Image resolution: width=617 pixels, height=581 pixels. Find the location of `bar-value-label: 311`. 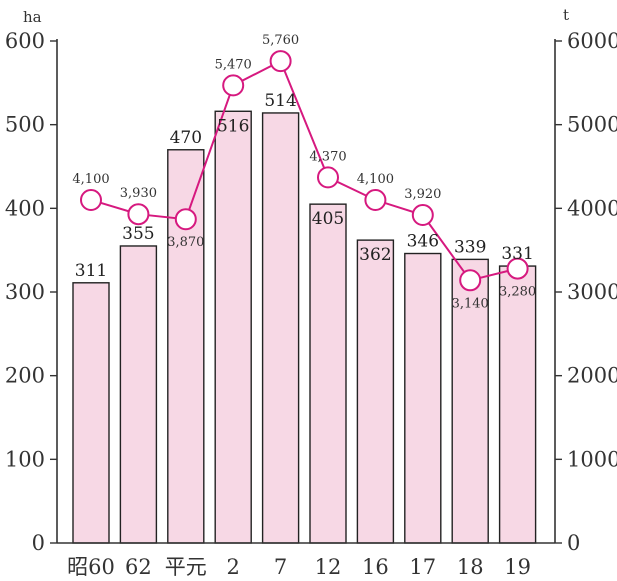

bar-value-label: 311 is located at coordinates (91, 271).